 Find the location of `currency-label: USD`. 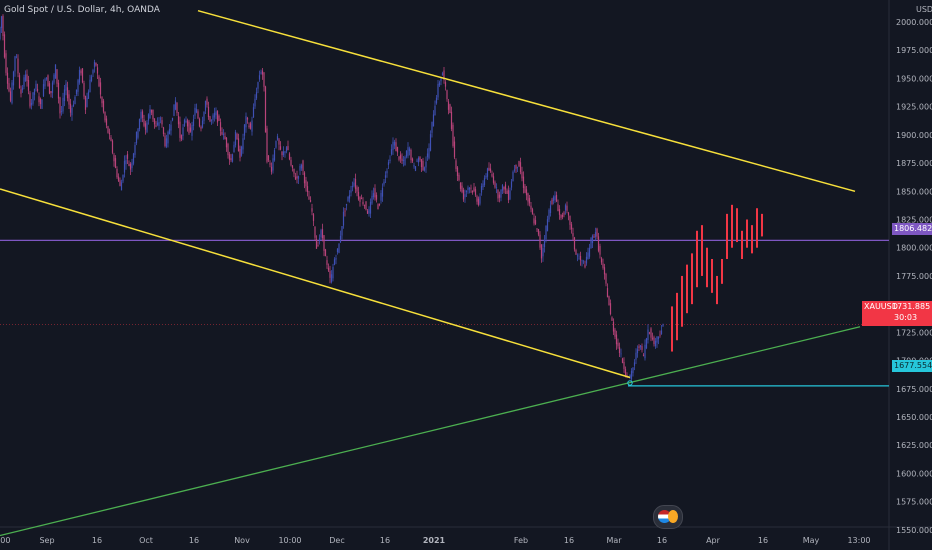

currency-label: USD is located at coordinates (924, 9).